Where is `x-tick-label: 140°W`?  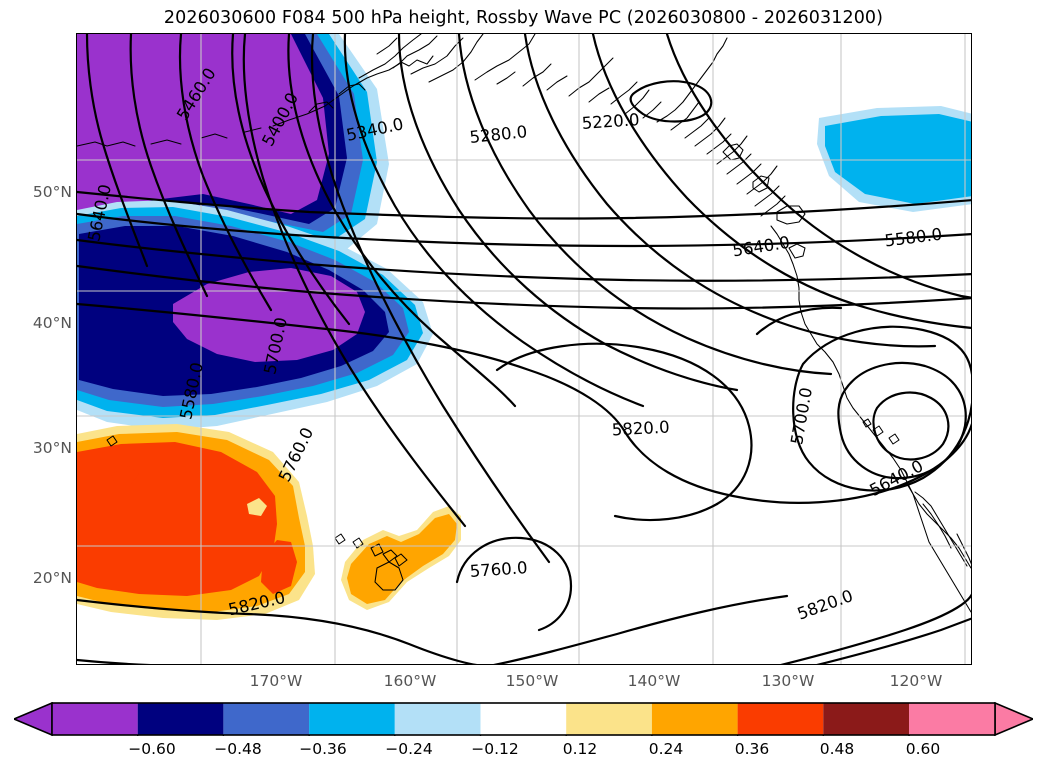 x-tick-label: 140°W is located at coordinates (654, 681).